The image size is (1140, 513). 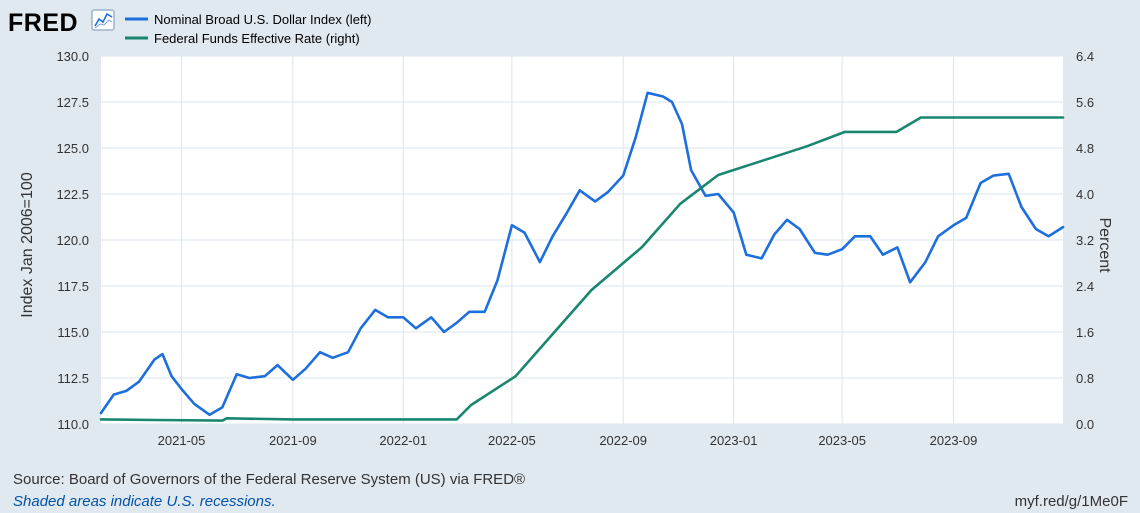 What do you see at coordinates (73, 378) in the screenshot?
I see `y-left-tick-label: 112.5` at bounding box center [73, 378].